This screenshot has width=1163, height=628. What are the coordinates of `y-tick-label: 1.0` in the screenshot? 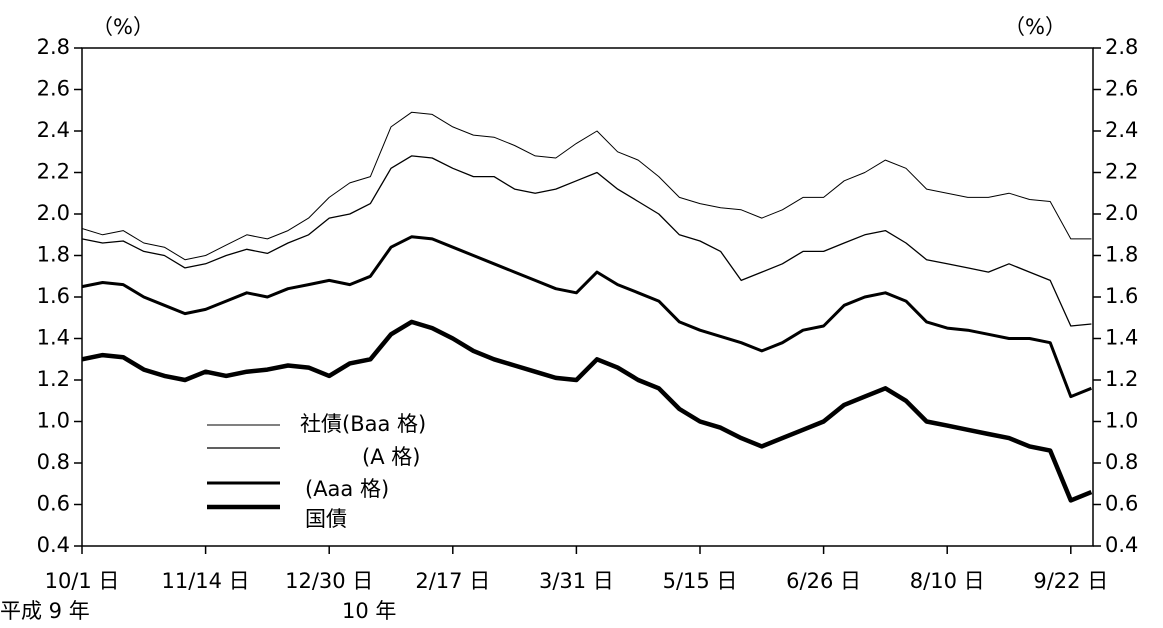 It's located at (53, 421).